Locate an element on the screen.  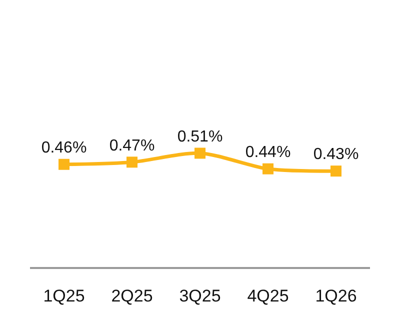
data-label: 0.43% is located at coordinates (336, 155).